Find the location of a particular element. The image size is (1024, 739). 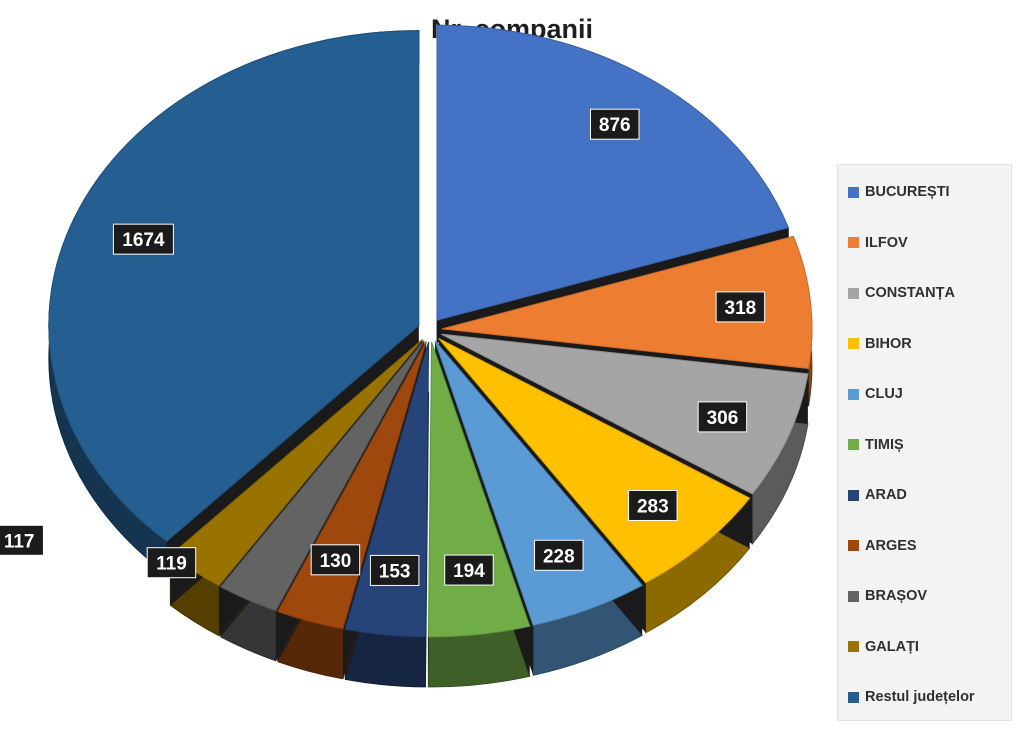

legend-label-1: ILFOV is located at coordinates (886, 242).